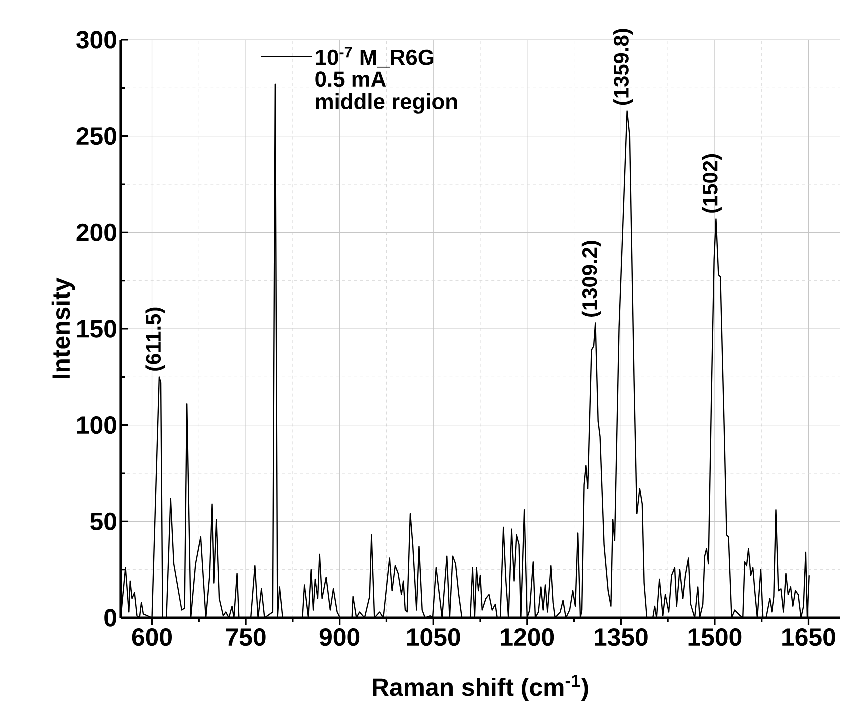 The image size is (847, 728). I want to click on annotation: (611.5), so click(156, 339).